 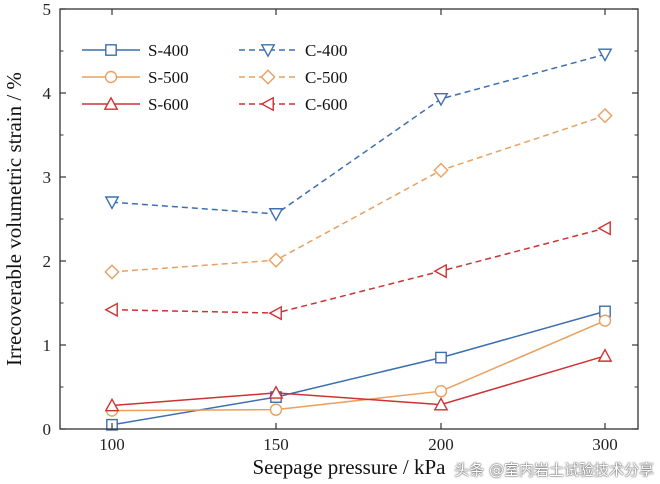 I want to click on x-tick-label: 100, so click(x=112, y=444).